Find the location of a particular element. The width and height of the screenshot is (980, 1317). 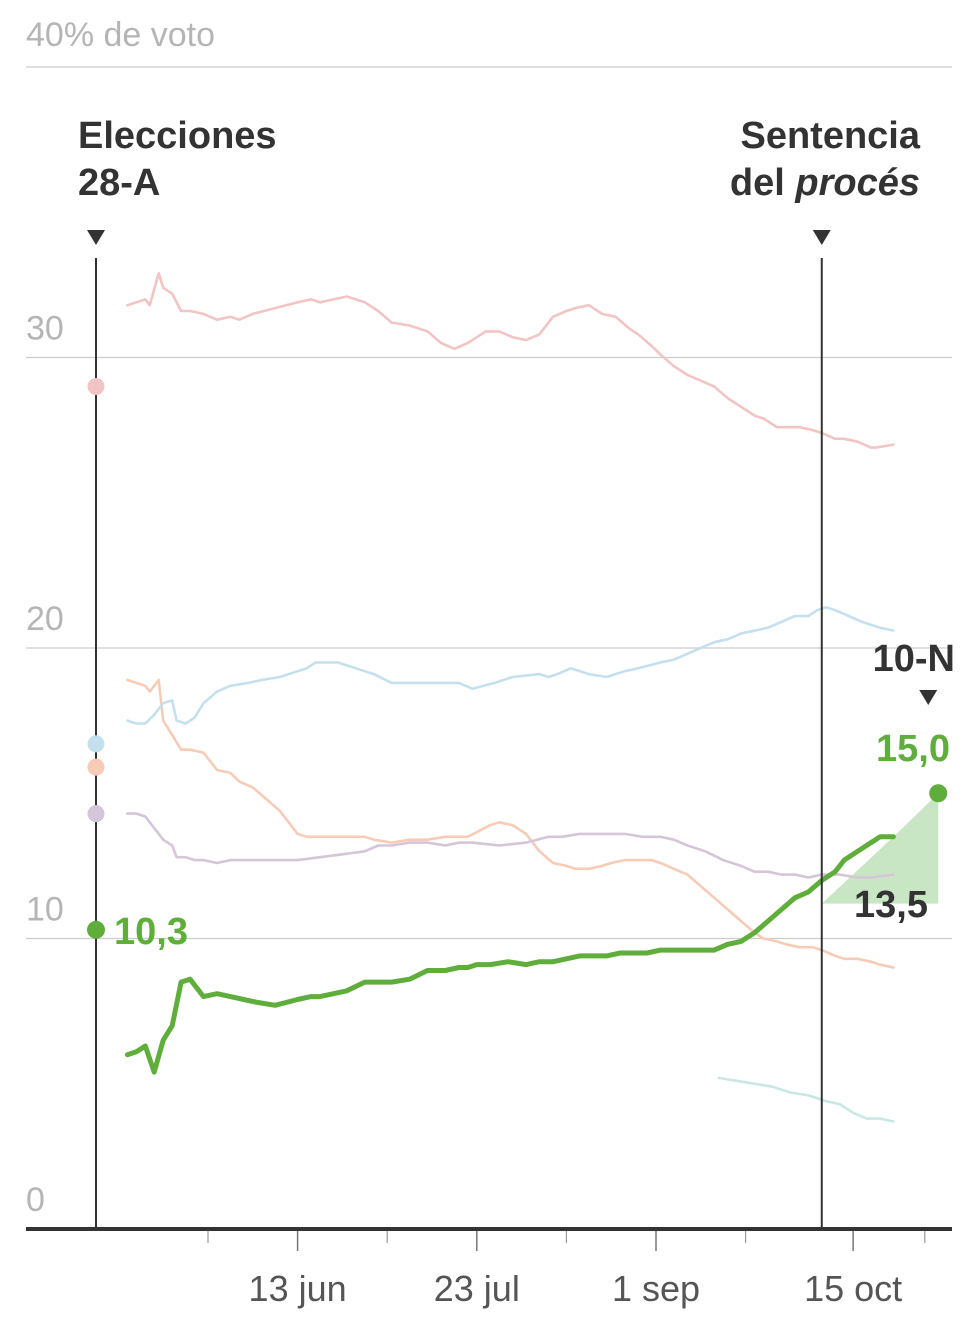

series-line-mp is located at coordinates (806, 1099).